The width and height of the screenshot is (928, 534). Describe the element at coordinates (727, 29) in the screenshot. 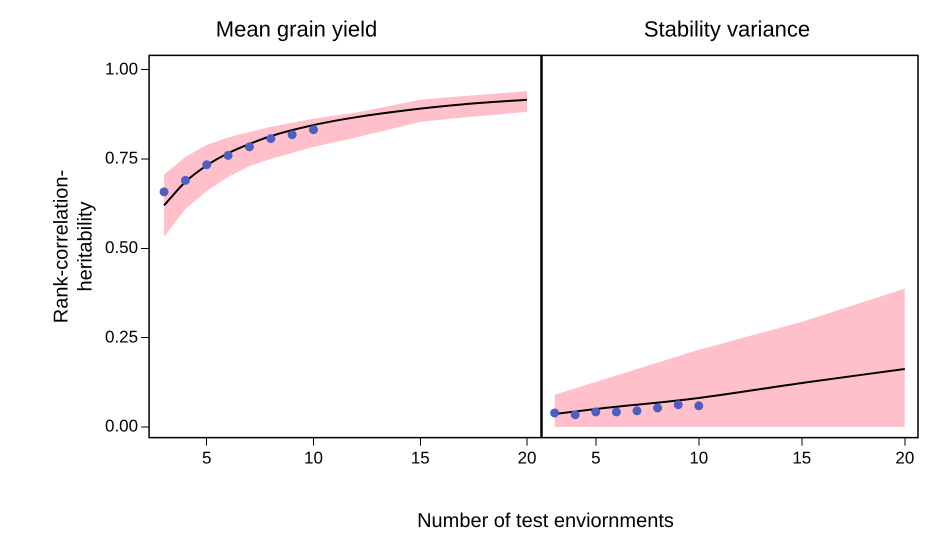

I see `chart-title: Stability variance` at that location.